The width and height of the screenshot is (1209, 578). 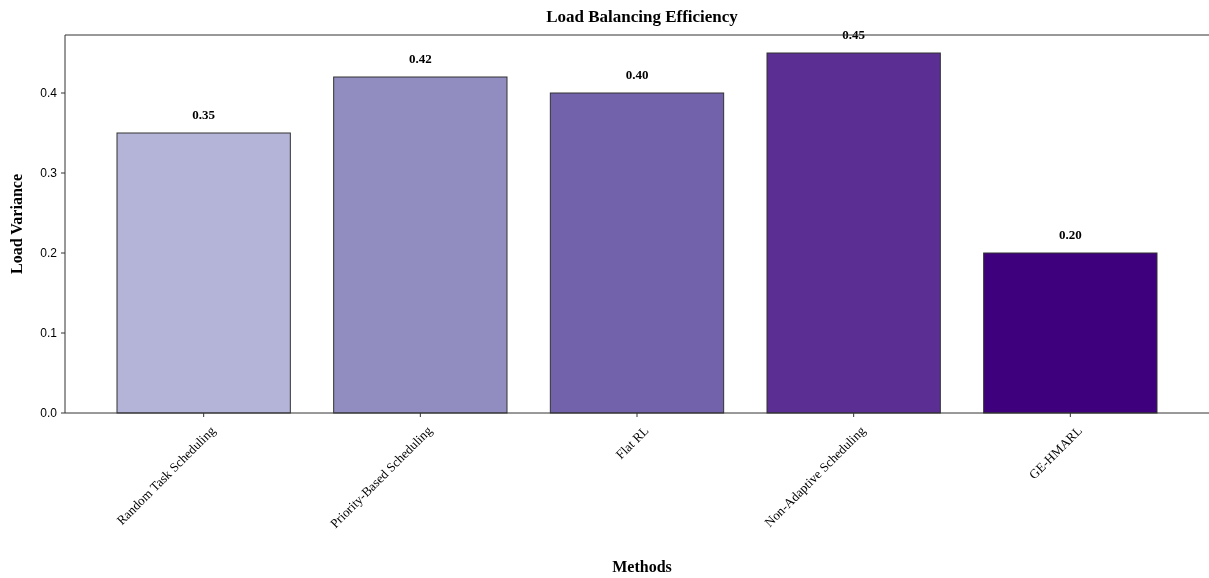 I want to click on y-axis-title: Load Variance, so click(x=16, y=224).